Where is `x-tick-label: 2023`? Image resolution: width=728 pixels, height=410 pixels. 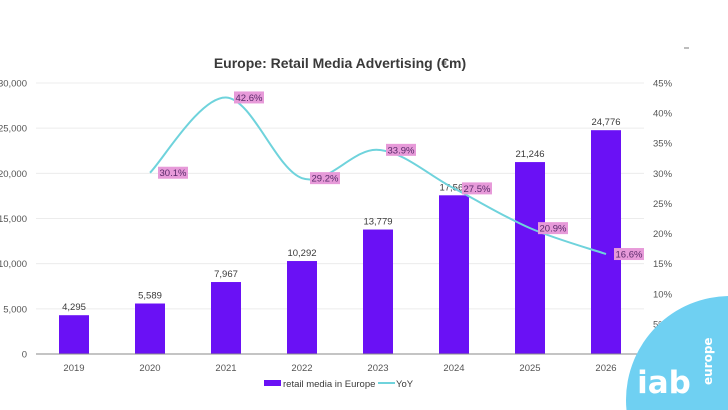 x-tick-label: 2023 is located at coordinates (377, 368).